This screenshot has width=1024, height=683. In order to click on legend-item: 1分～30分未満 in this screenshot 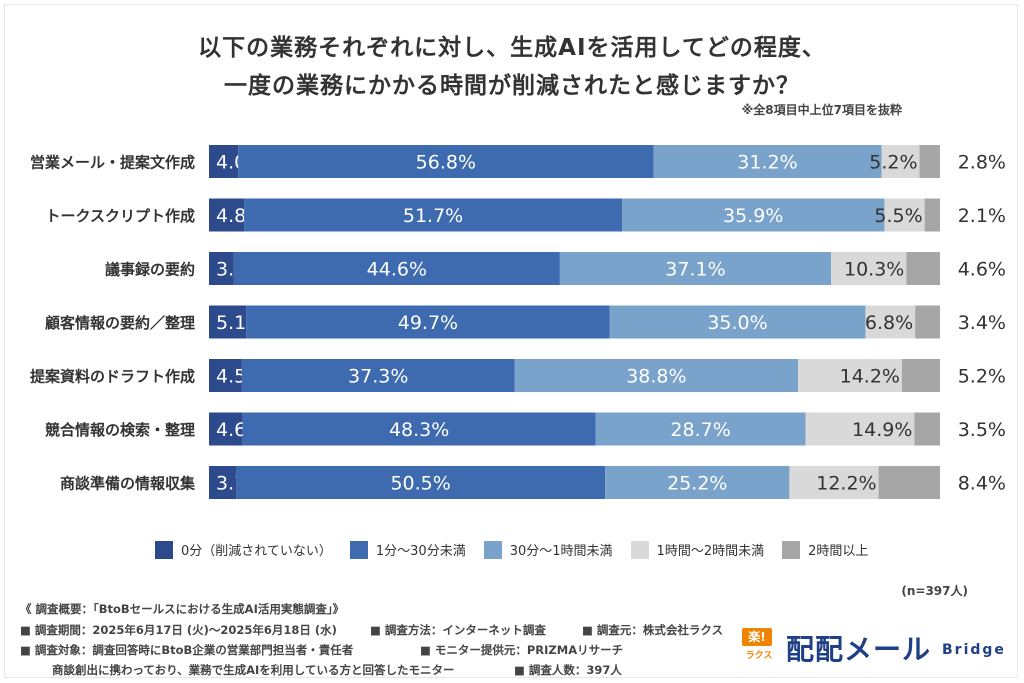, I will do `click(407, 549)`.